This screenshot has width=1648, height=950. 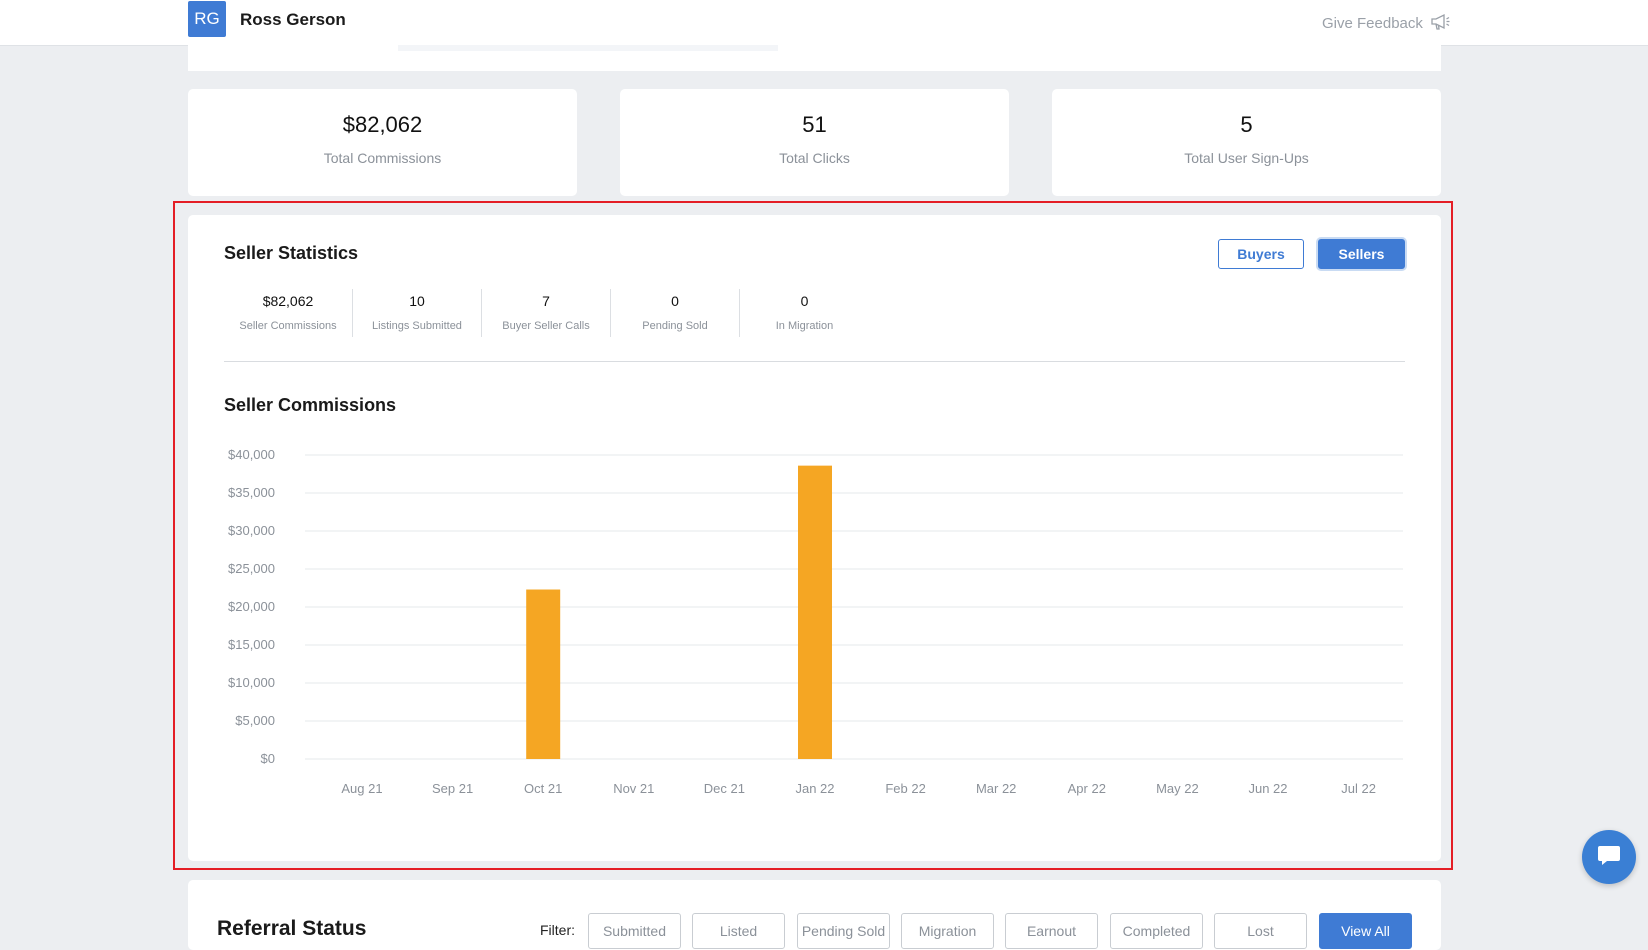 What do you see at coordinates (1177, 788) in the screenshot?
I see `x-tick-label: May 22` at bounding box center [1177, 788].